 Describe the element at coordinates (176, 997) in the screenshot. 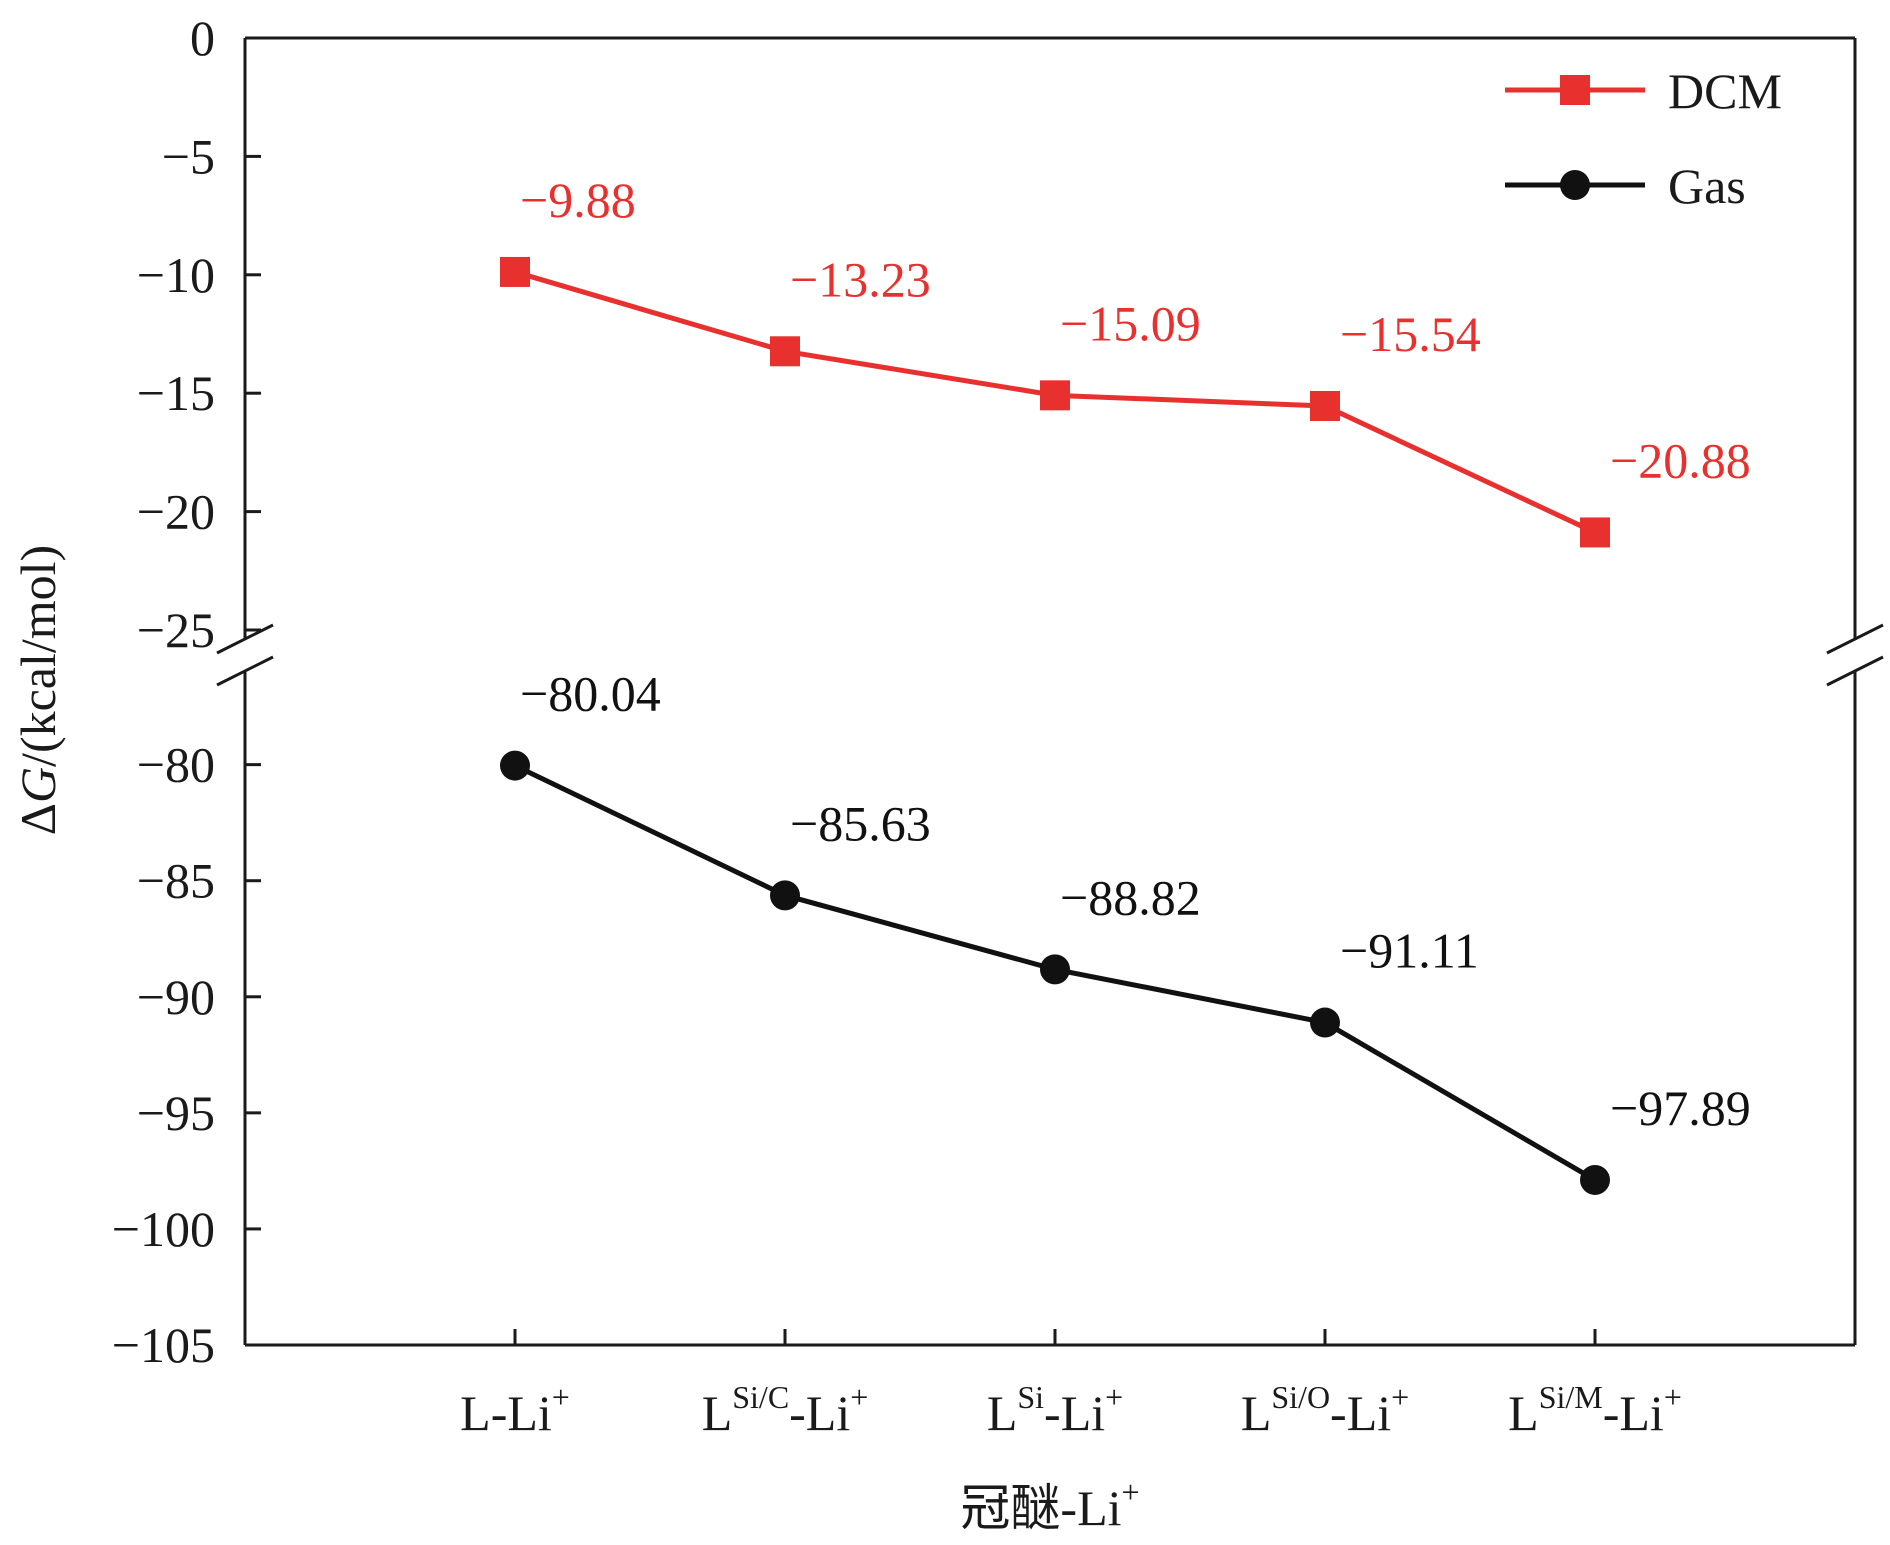

I see `lower-y-tick-label: −90` at that location.